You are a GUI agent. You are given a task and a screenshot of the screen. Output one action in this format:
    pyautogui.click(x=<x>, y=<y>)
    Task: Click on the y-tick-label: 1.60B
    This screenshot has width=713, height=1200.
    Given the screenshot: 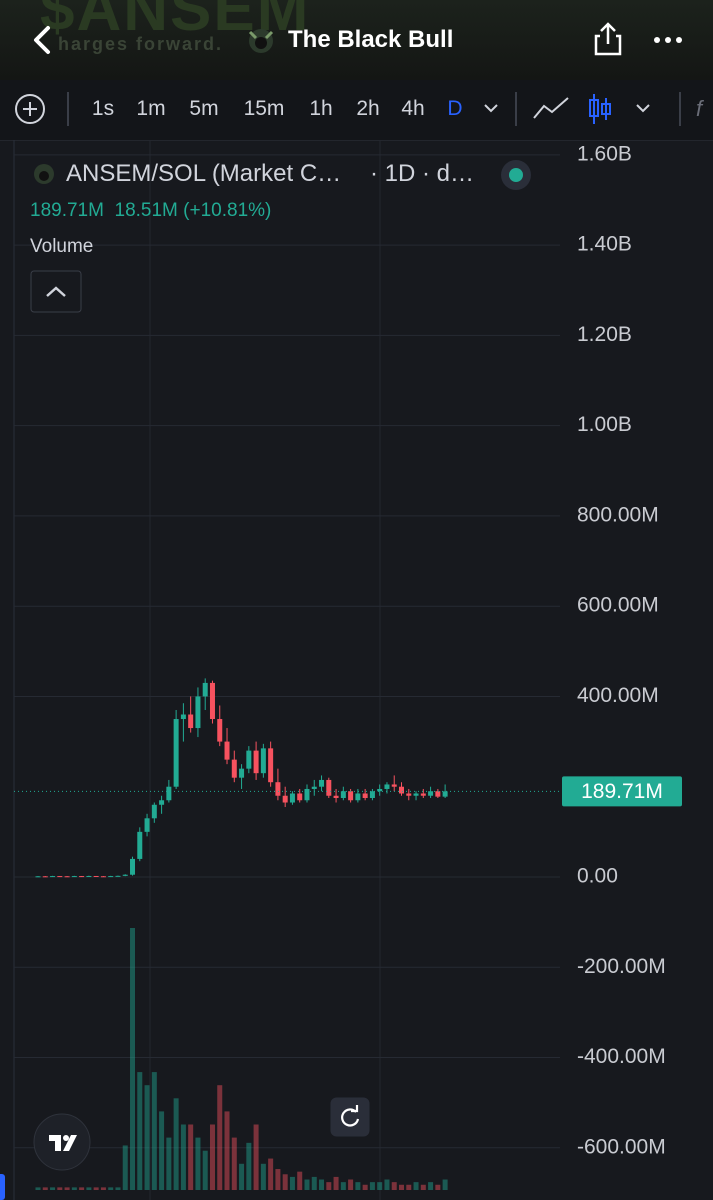 What is the action you would take?
    pyautogui.click(x=604, y=153)
    